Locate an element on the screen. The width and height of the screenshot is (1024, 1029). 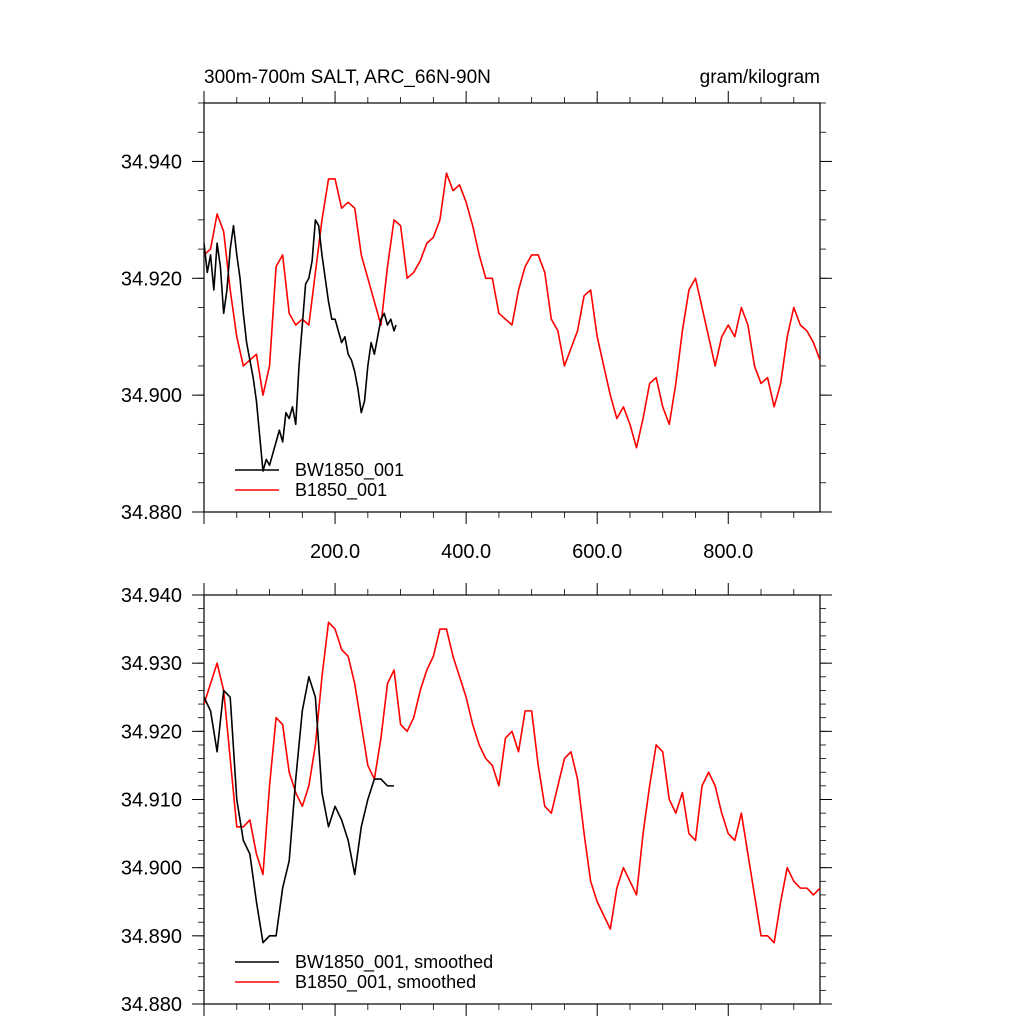
legend-label-1: B1850_001, smoothed is located at coordinates (385, 982).